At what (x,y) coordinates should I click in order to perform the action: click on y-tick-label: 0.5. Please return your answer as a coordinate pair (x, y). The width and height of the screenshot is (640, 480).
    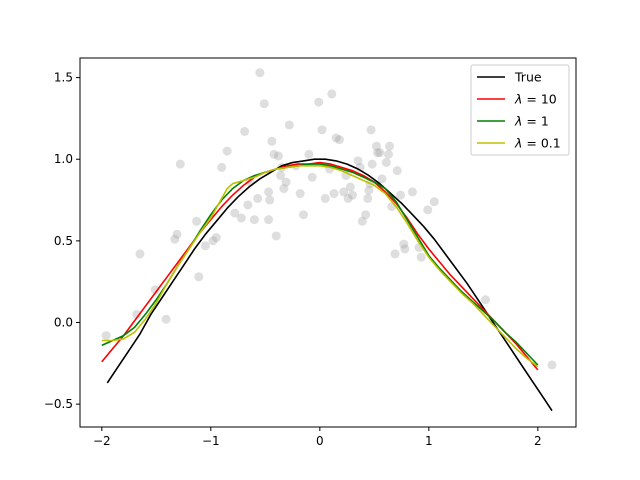
    Looking at the image, I should click on (63, 241).